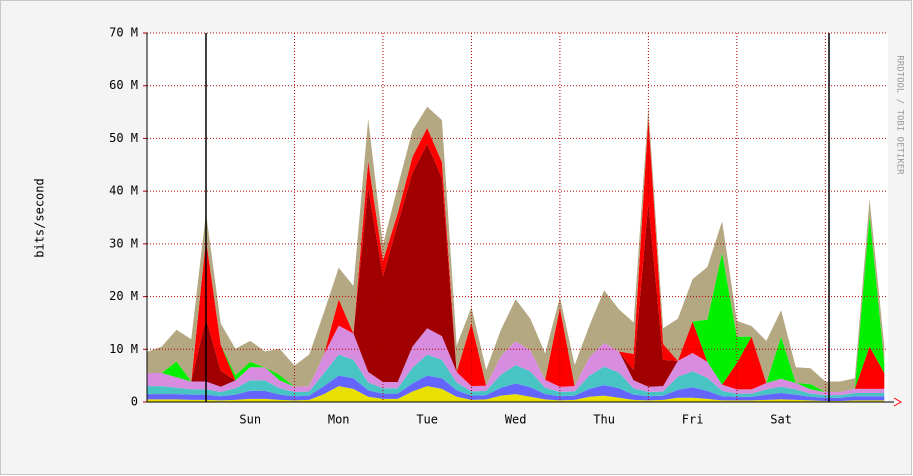  What do you see at coordinates (781, 420) in the screenshot?
I see `x-tick-label: Sat` at bounding box center [781, 420].